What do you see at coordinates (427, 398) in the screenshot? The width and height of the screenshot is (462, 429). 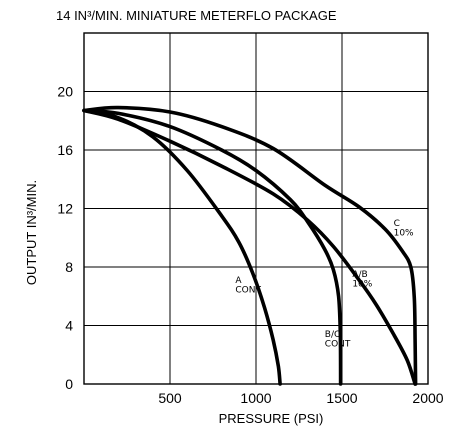 I see `x-tick-label: 2000` at bounding box center [427, 398].